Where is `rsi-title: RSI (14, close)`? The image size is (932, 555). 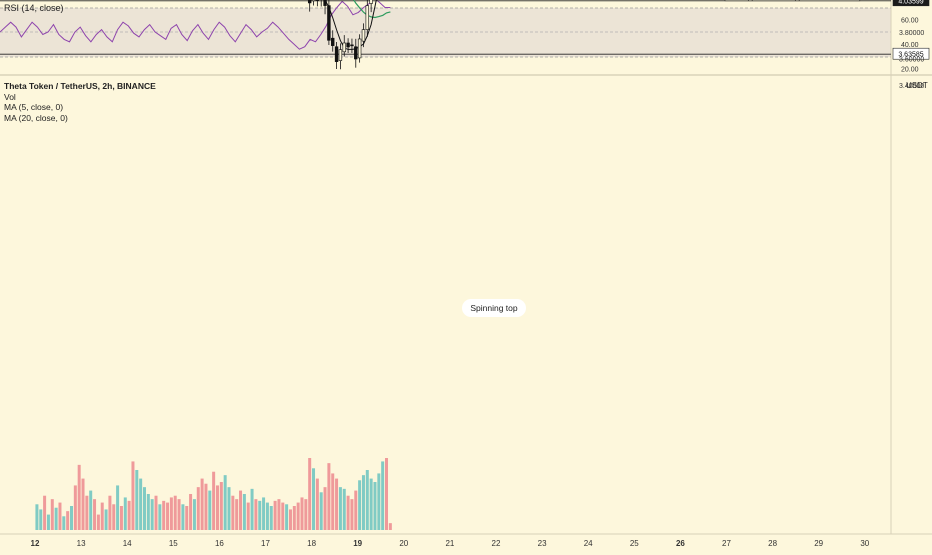 rsi-title: RSI (14, close) is located at coordinates (34, 8).